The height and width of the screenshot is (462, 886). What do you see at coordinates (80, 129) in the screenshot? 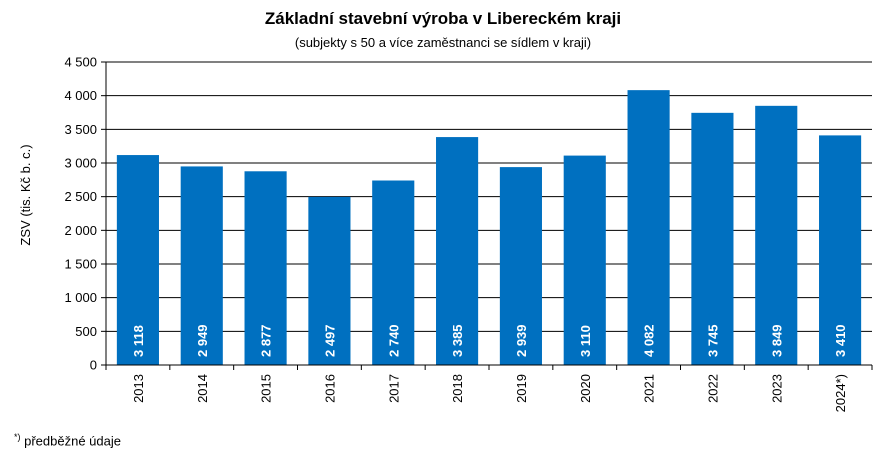
I see `y-tick-label: 3 500` at bounding box center [80, 129].